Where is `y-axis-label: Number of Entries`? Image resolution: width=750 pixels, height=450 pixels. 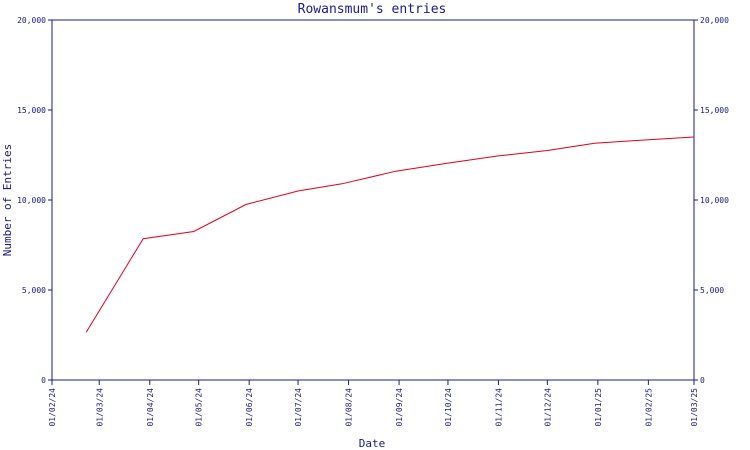 y-axis-label: Number of Entries is located at coordinates (7, 200).